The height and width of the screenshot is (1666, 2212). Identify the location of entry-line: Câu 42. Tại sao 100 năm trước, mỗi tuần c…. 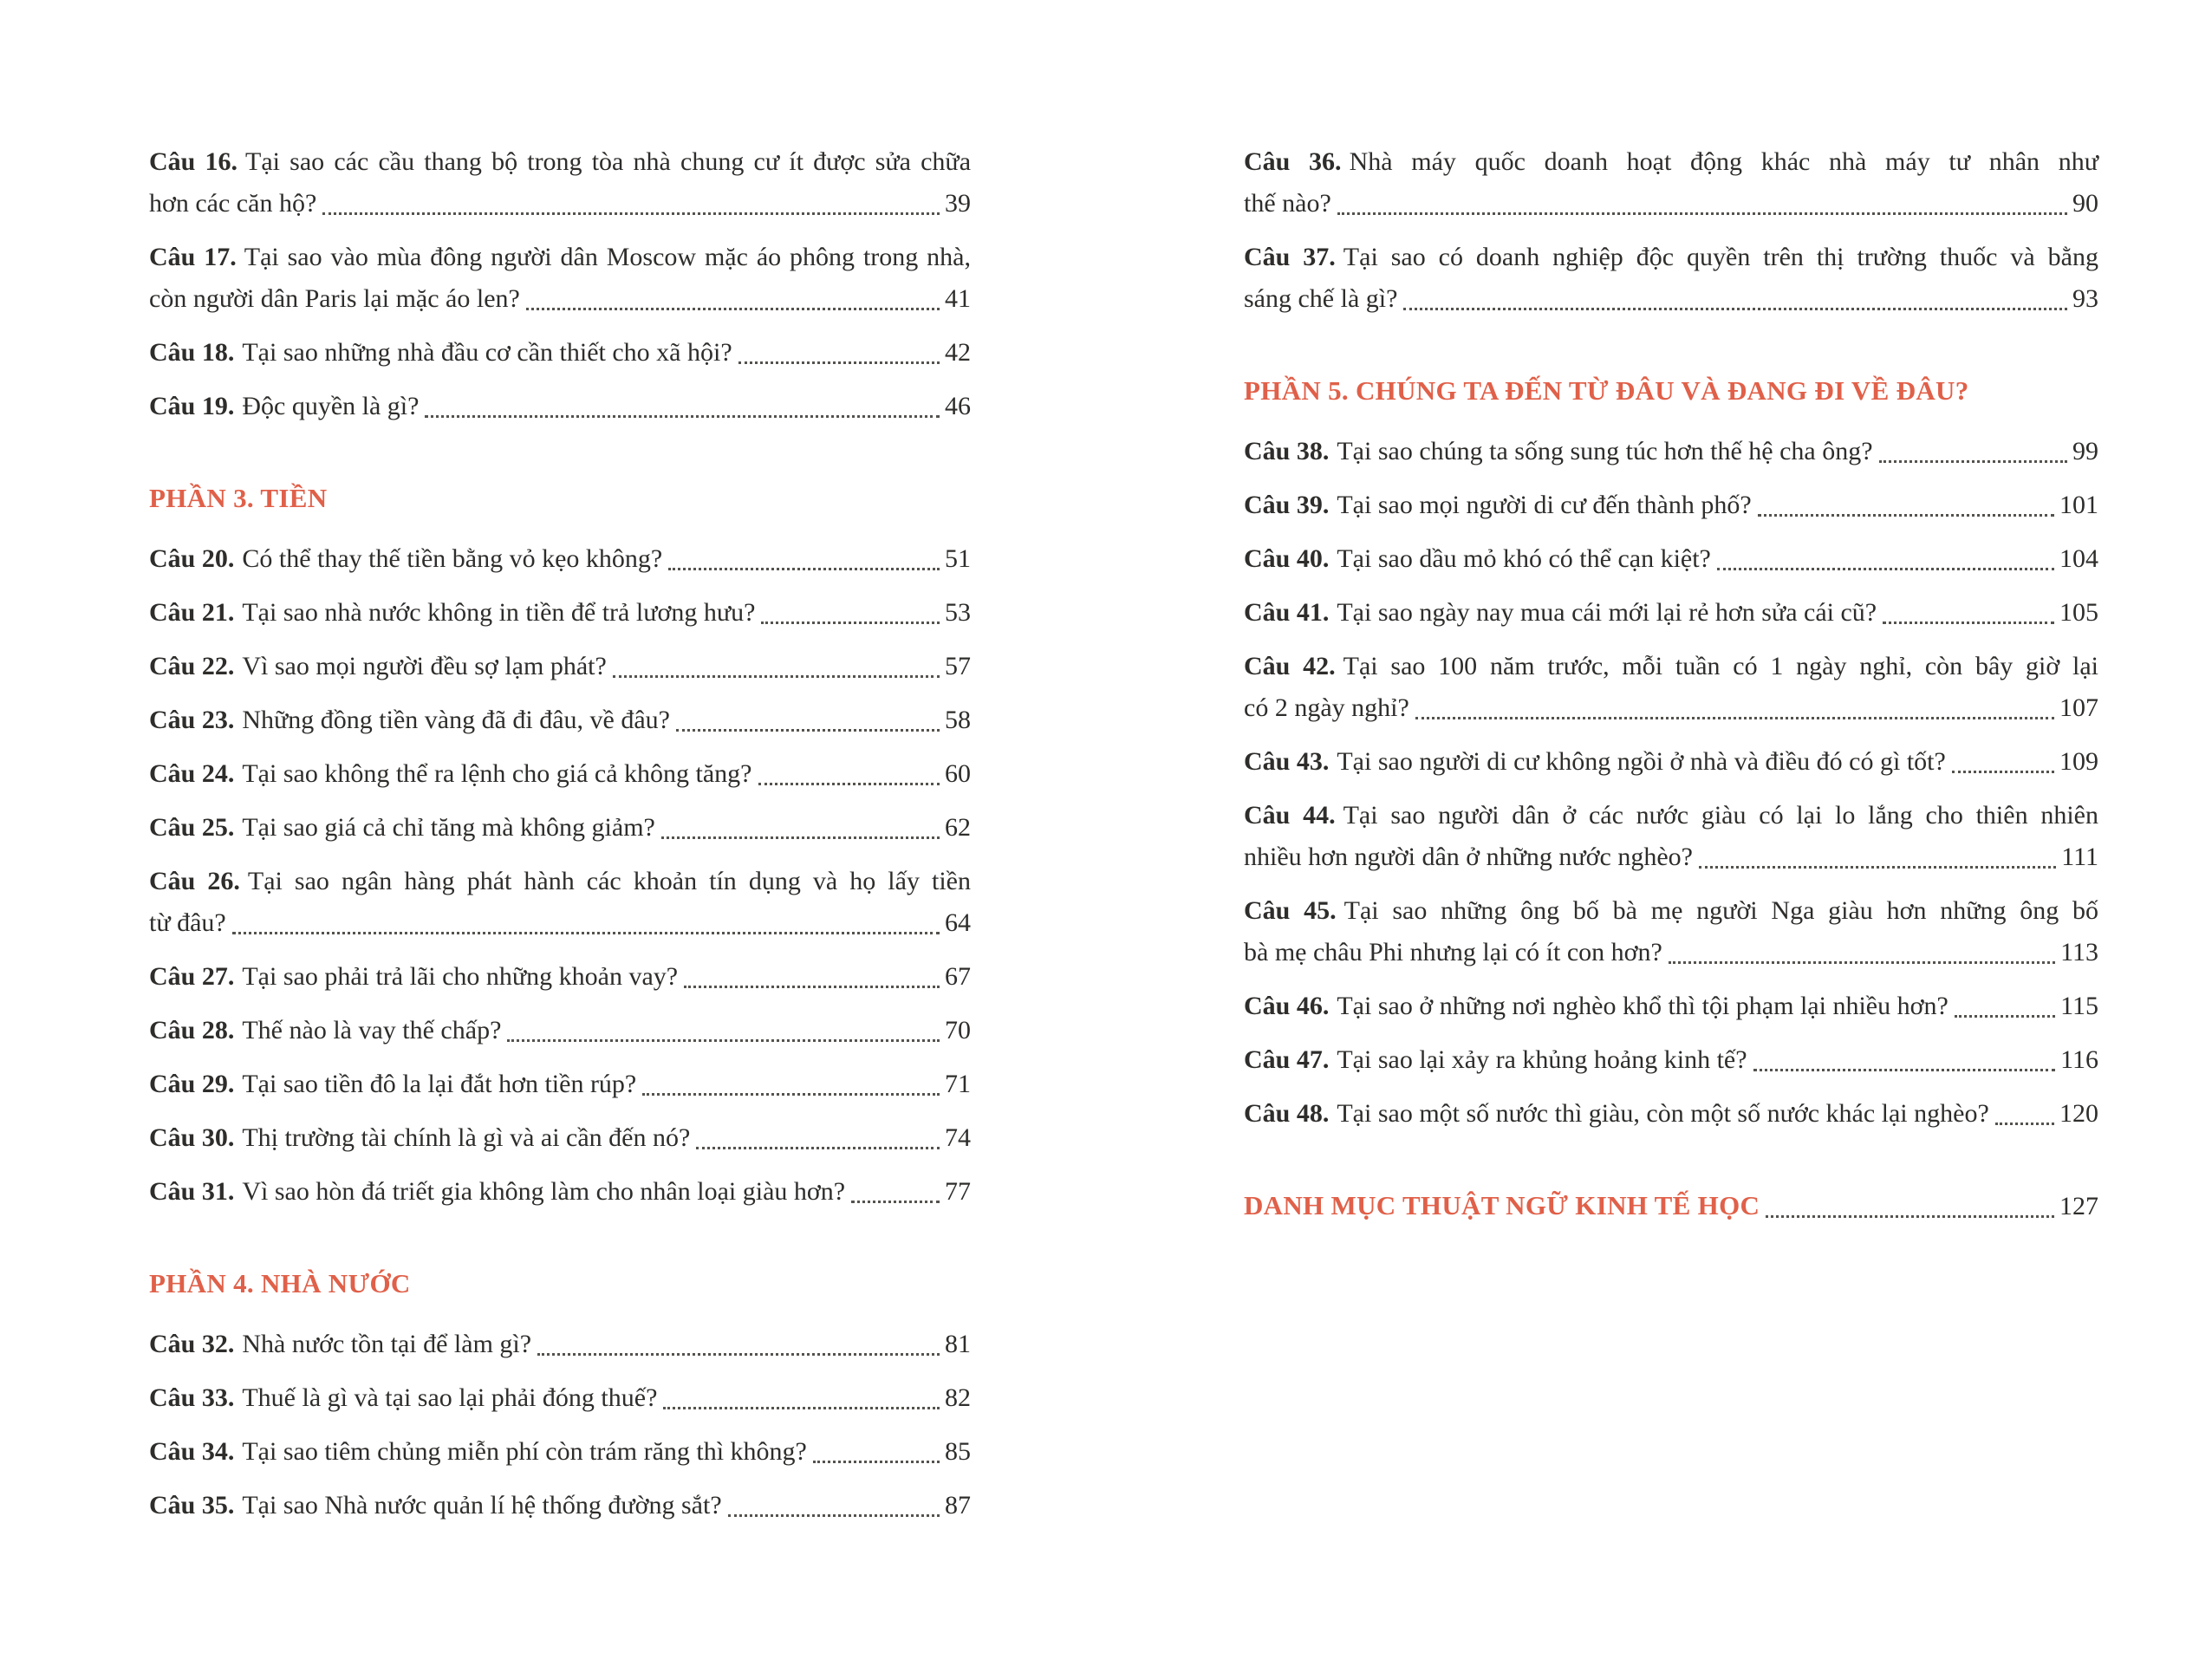
(1671, 666).